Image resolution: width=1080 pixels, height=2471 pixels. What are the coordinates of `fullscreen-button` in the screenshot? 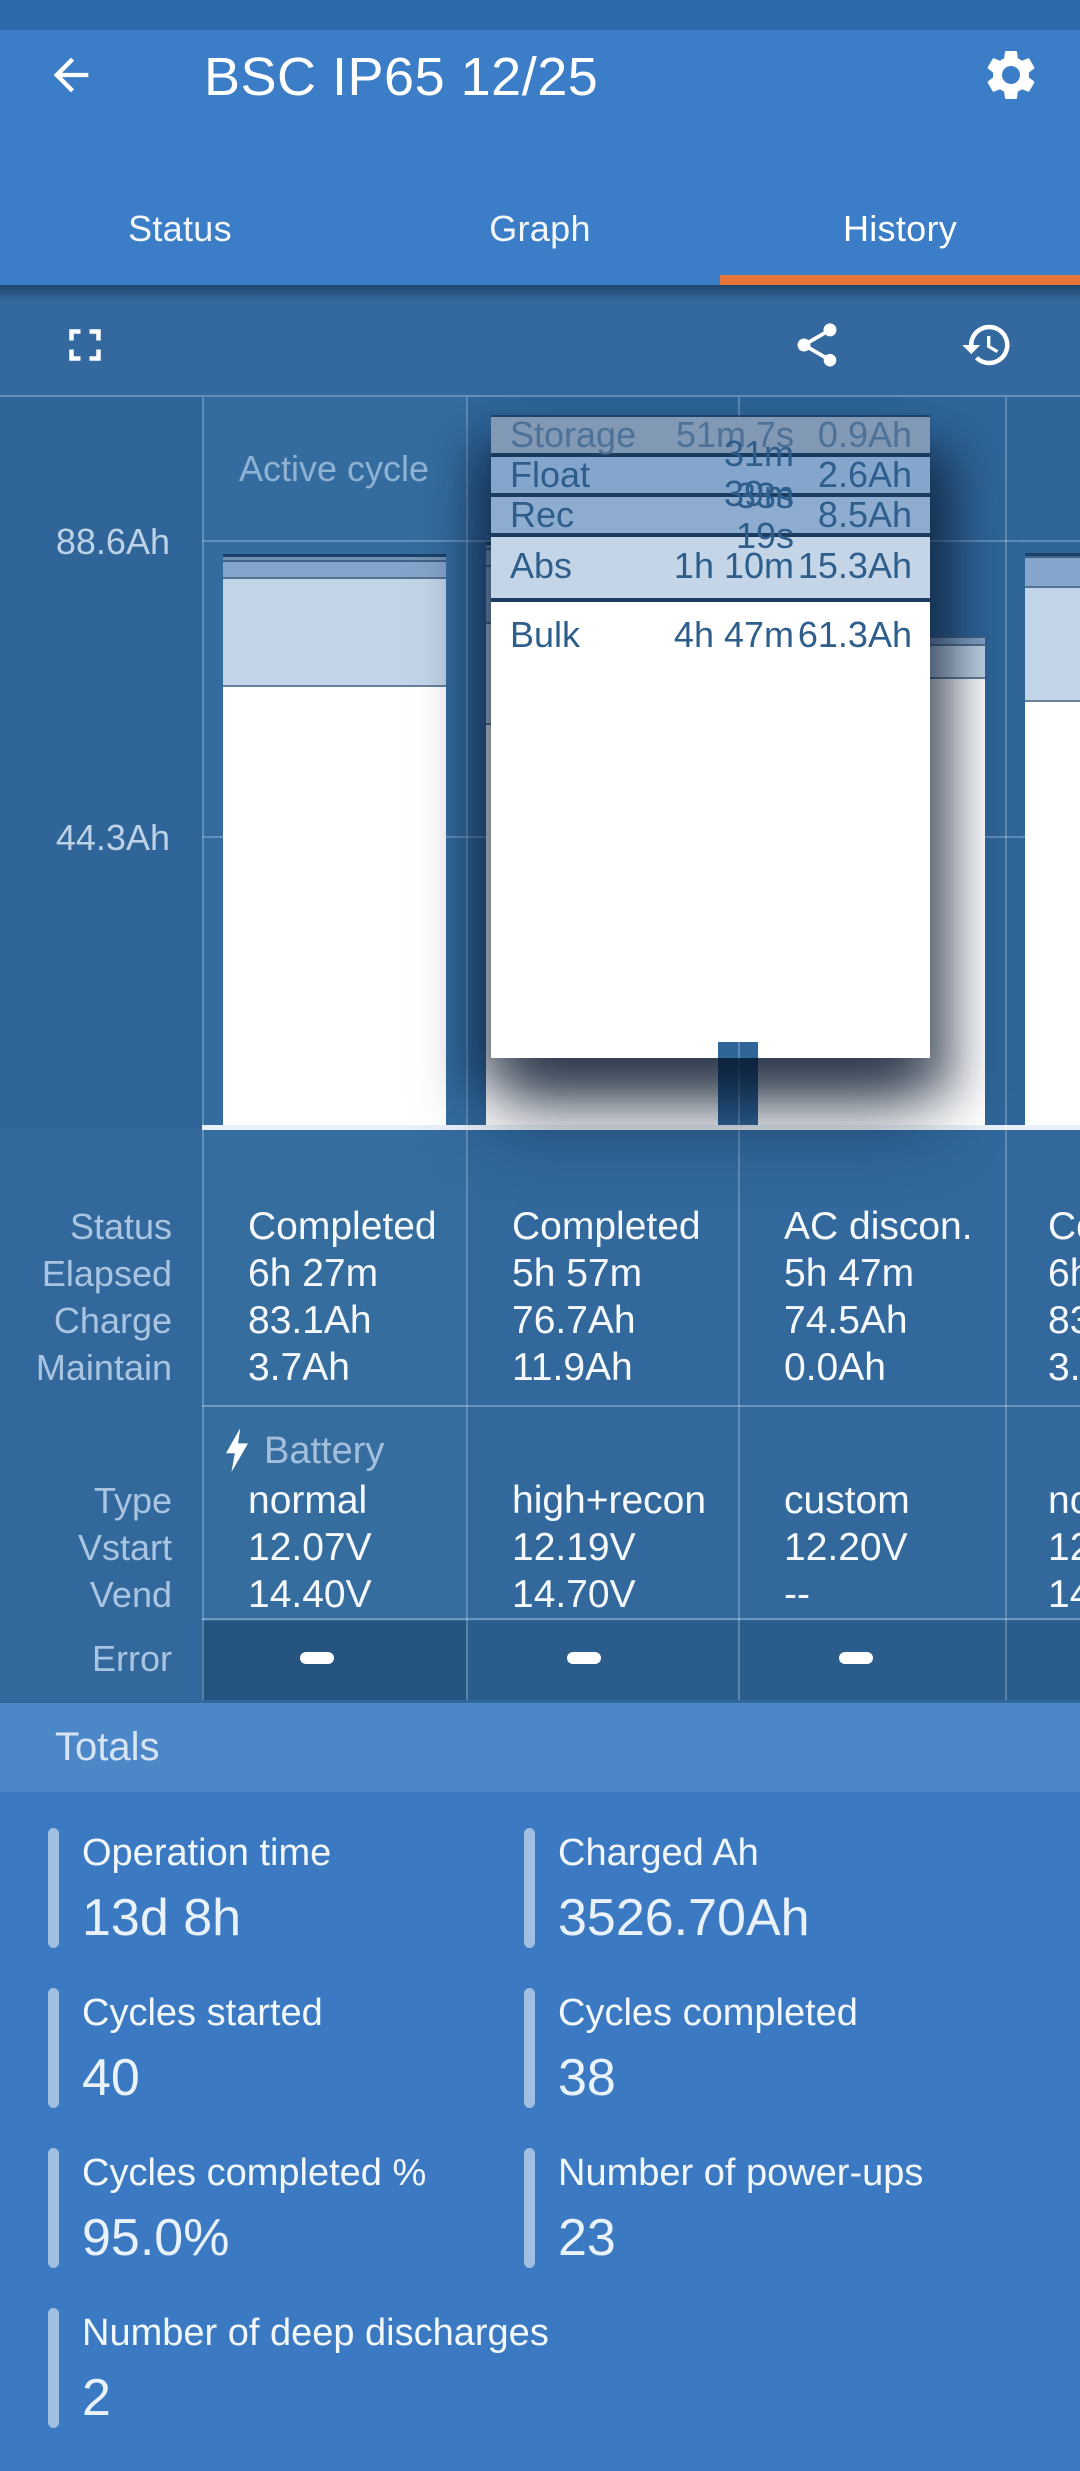 It's located at (85, 347).